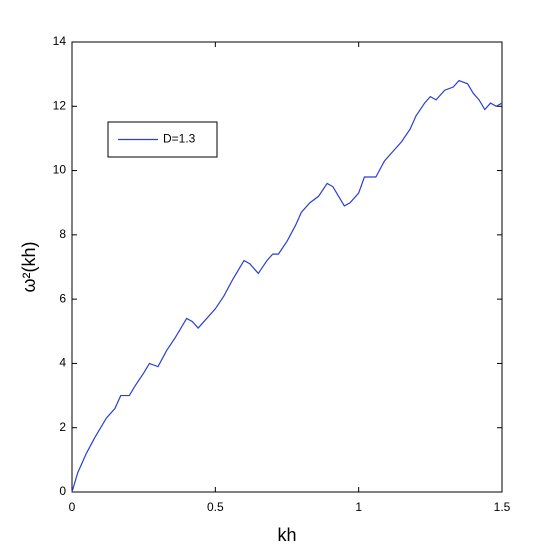 The width and height of the screenshot is (554, 559). Describe the element at coordinates (29, 266) in the screenshot. I see `y-axis-label: ω²(kh)` at that location.